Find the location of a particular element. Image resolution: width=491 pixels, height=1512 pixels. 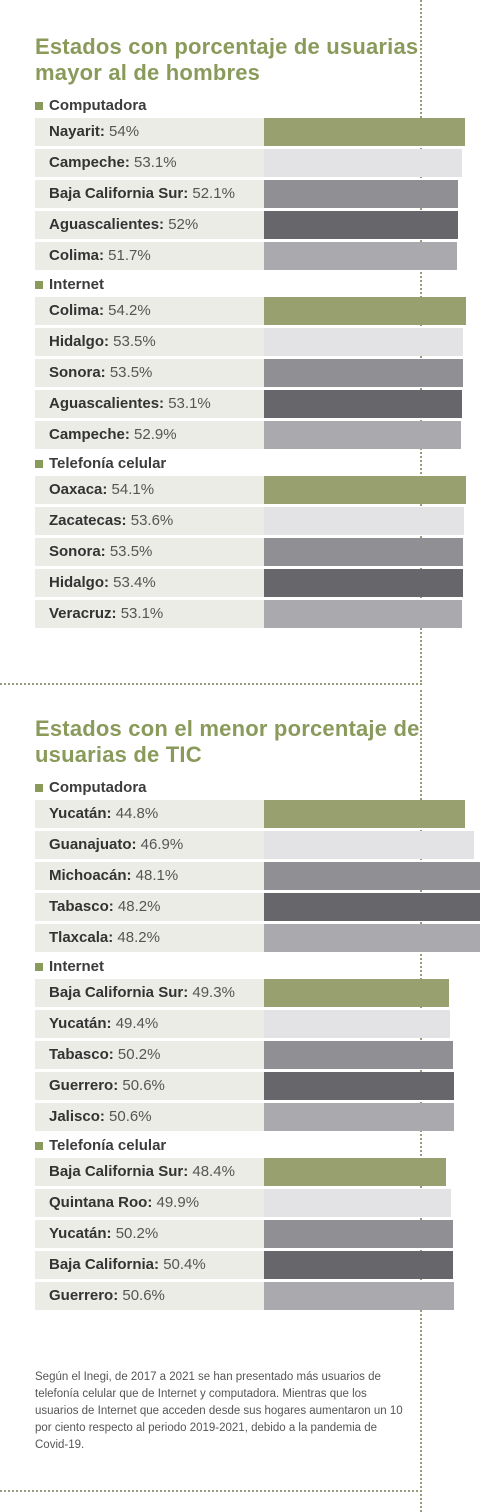

value-label: 48.1% is located at coordinates (155, 875).